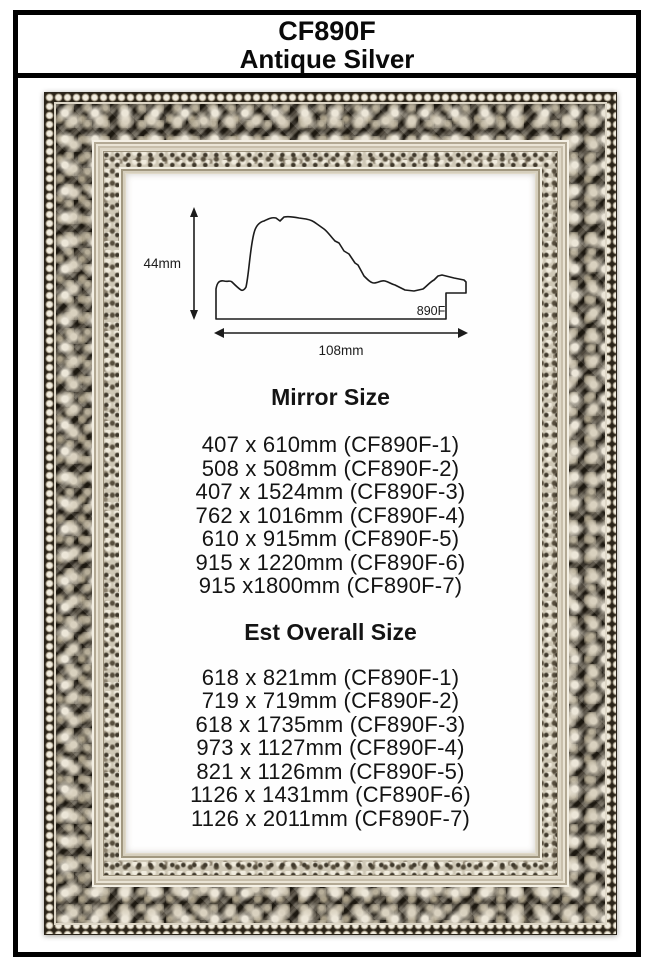  Describe the element at coordinates (330, 444) in the screenshot. I see `mirror-size-item: 407 x 610mm (CF890F-1)` at that location.